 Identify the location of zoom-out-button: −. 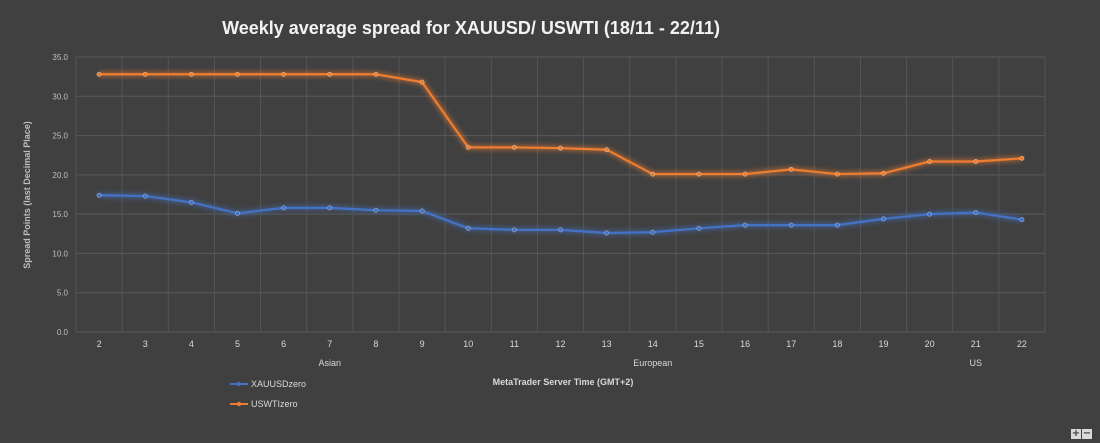
(1087, 433).